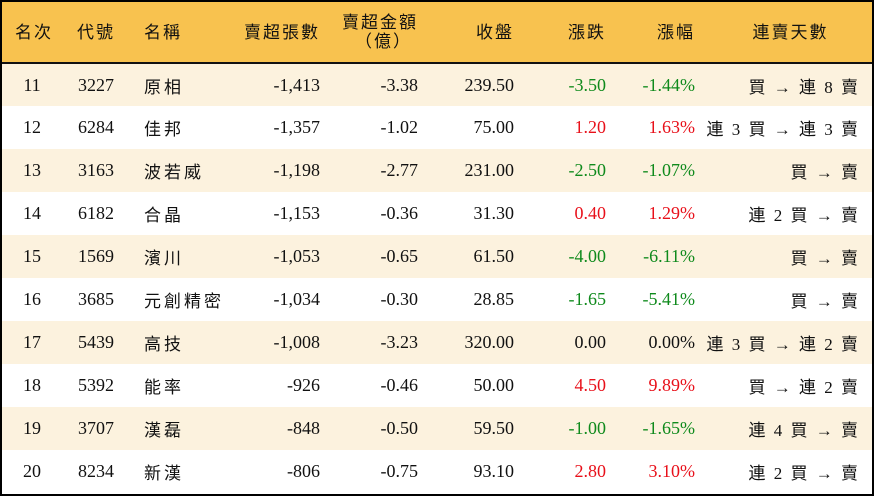 Image resolution: width=874 pixels, height=496 pixels. Describe the element at coordinates (669, 256) in the screenshot. I see `change-pct-cell: -6.11%` at that location.